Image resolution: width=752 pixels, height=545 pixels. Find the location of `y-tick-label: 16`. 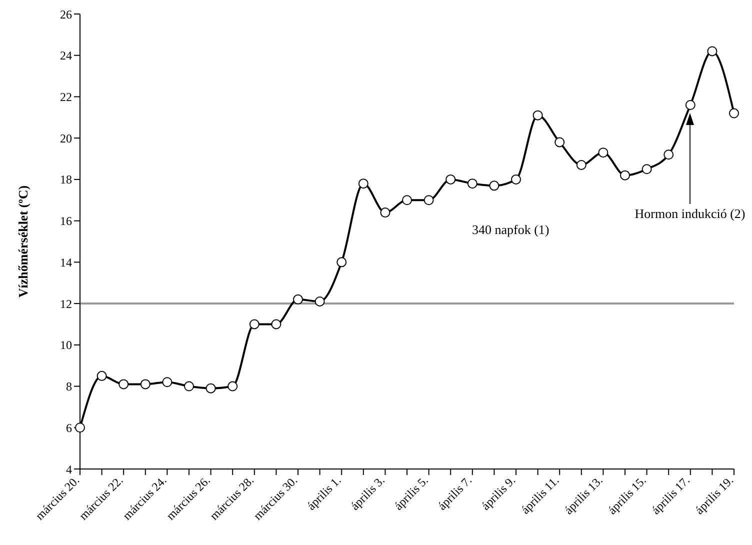

y-tick-label: 16 is located at coordinates (66, 221).